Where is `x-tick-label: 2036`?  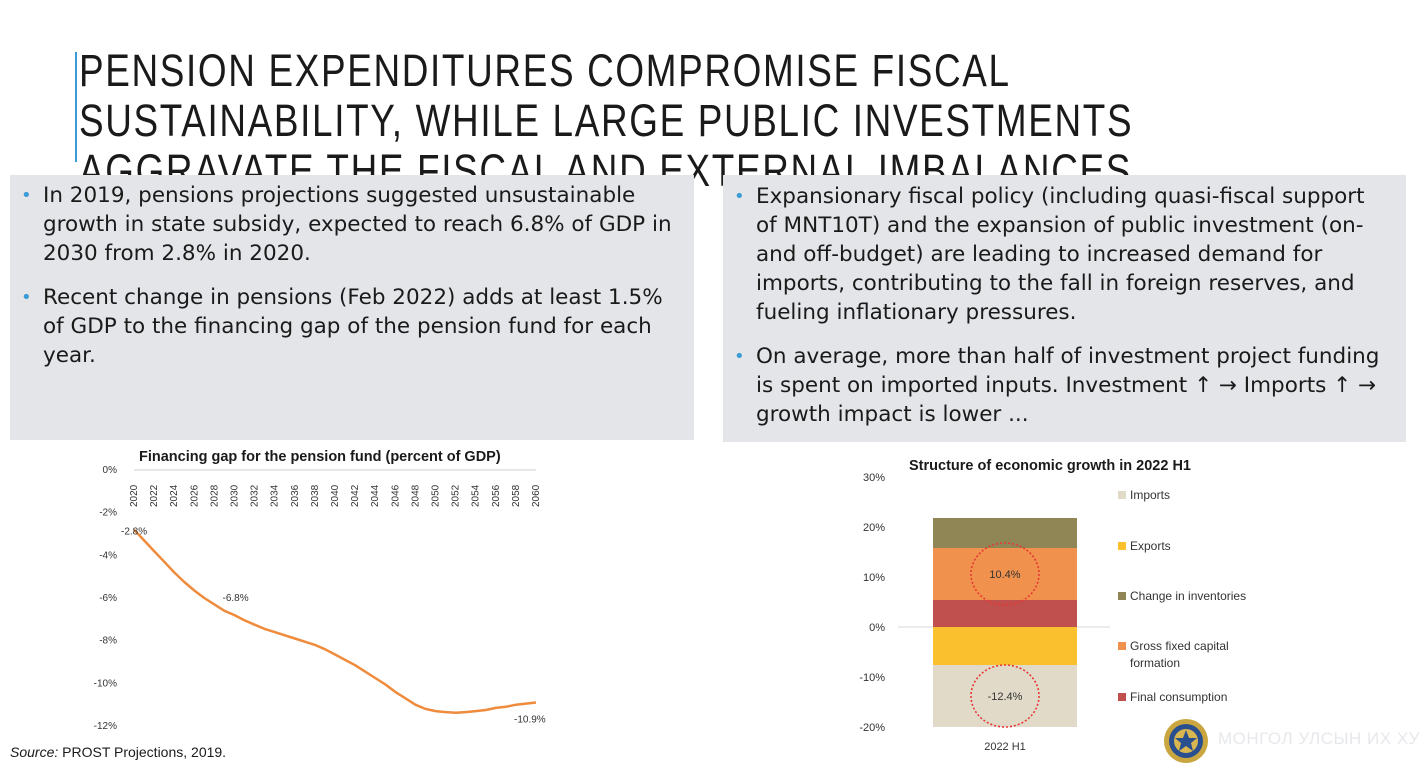 x-tick-label: 2036 is located at coordinates (295, 495).